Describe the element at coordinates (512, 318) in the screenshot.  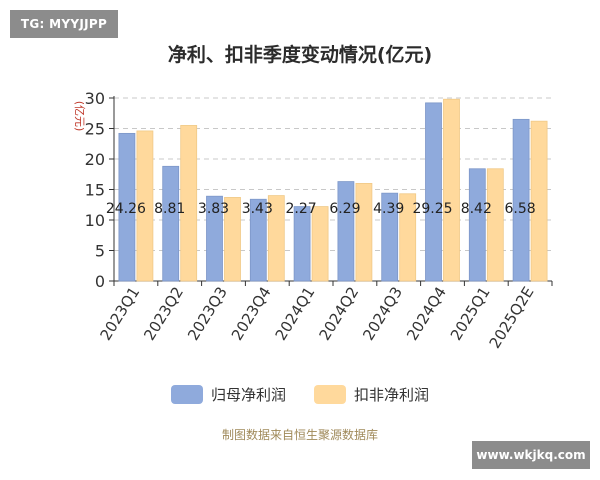
I see `x-tick-label: 2025Q2E` at that location.